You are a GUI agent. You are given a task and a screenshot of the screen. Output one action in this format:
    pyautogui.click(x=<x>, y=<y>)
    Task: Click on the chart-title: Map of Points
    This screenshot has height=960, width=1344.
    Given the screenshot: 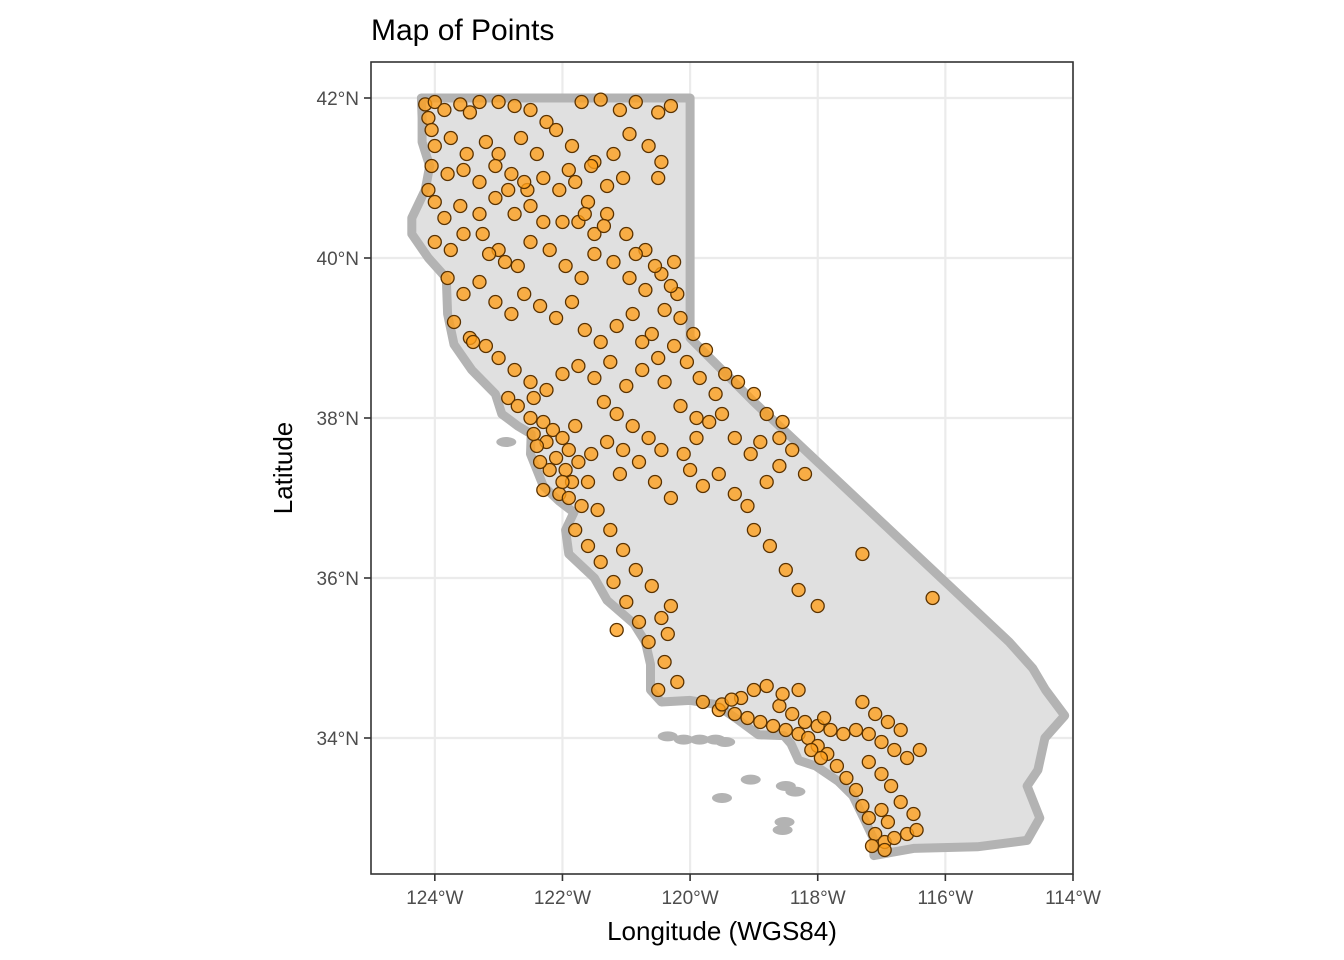 What is the action you would take?
    pyautogui.click(x=462, y=30)
    